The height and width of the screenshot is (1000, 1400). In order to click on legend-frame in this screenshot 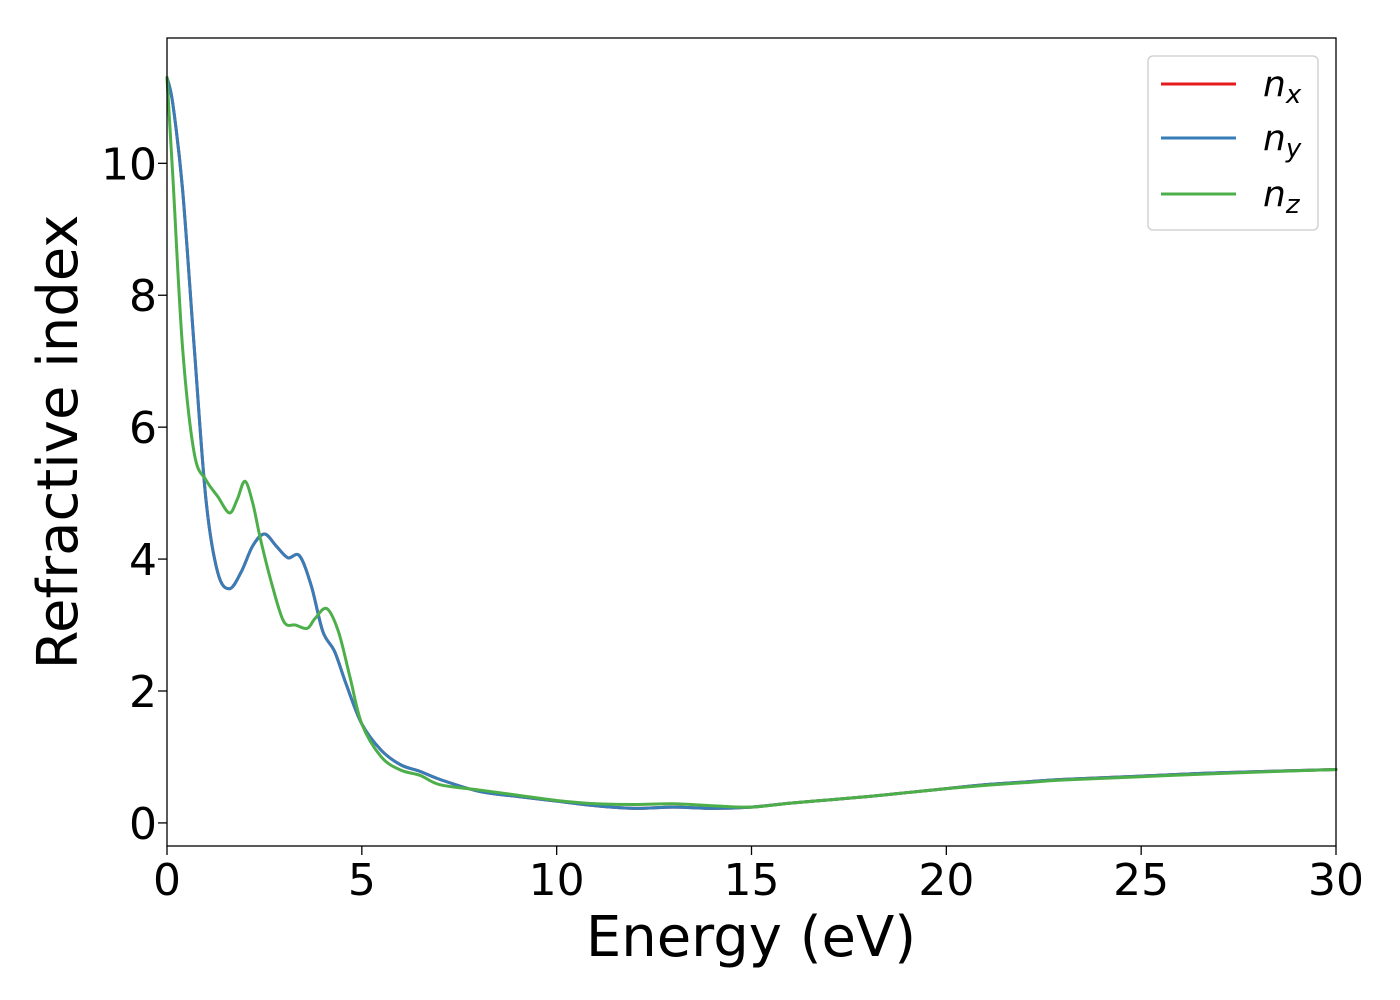, I will do `click(1233, 143)`.